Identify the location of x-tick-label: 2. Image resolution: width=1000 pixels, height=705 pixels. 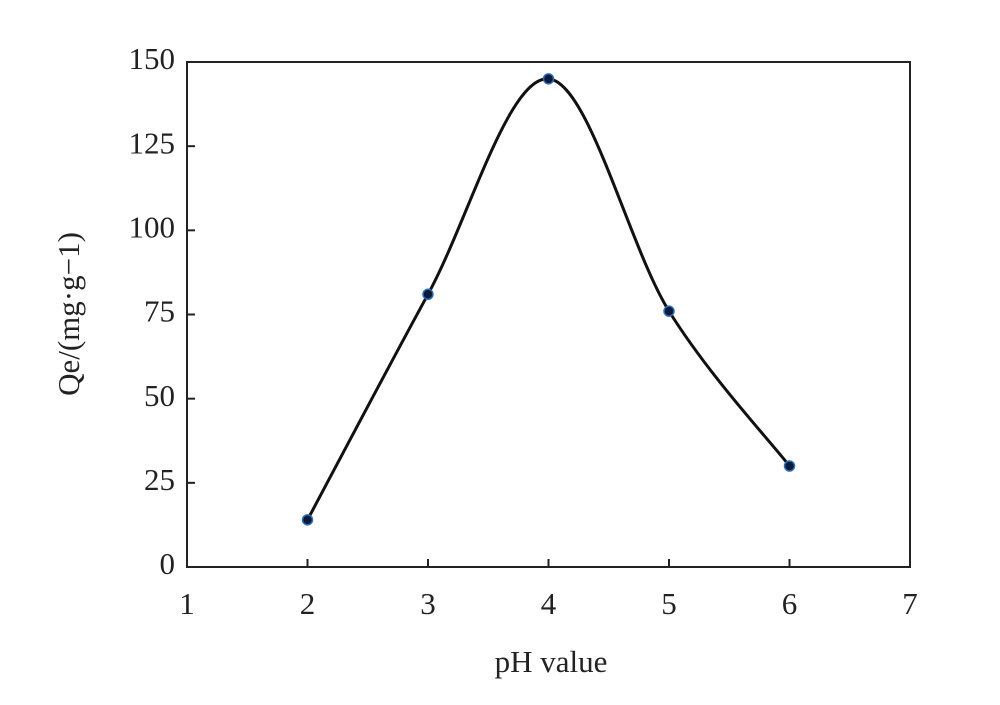
(308, 603).